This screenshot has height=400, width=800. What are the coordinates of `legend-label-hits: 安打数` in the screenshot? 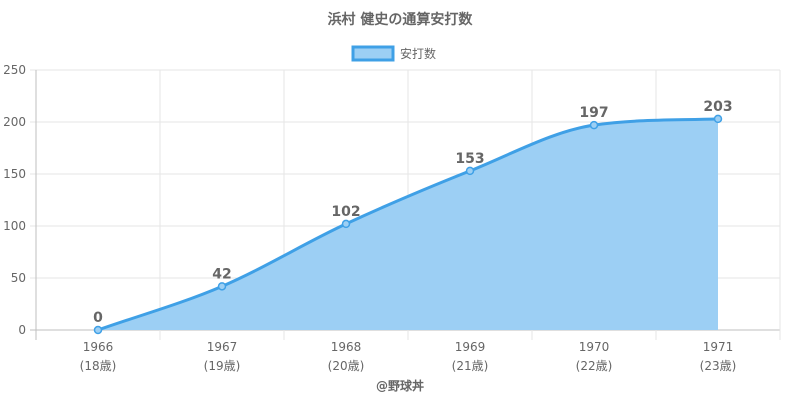 It's located at (418, 53).